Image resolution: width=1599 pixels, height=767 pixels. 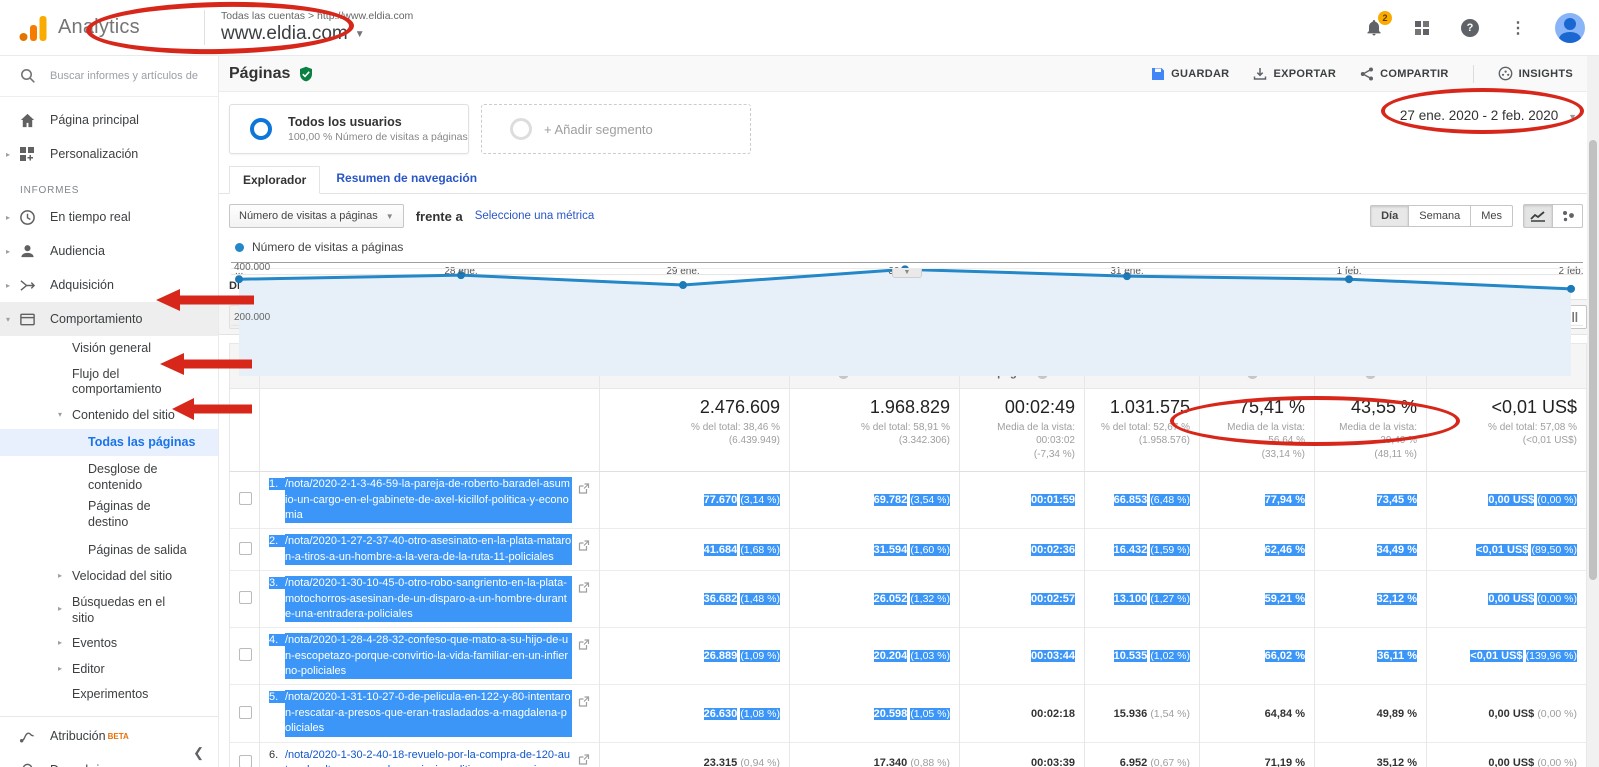 What do you see at coordinates (252, 267) in the screenshot?
I see `y-axis-tick: 400.000` at bounding box center [252, 267].